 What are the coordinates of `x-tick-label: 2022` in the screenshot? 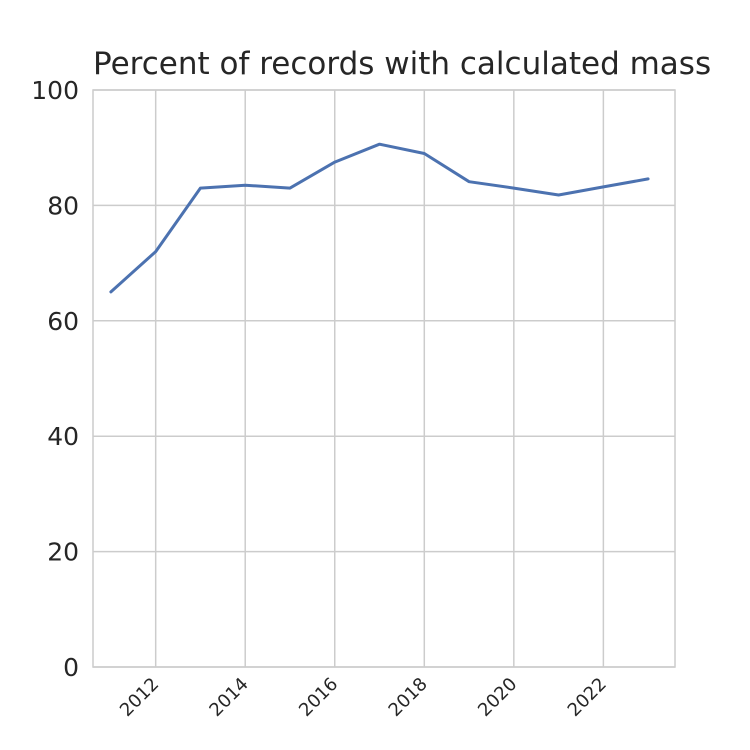 It's located at (587, 697).